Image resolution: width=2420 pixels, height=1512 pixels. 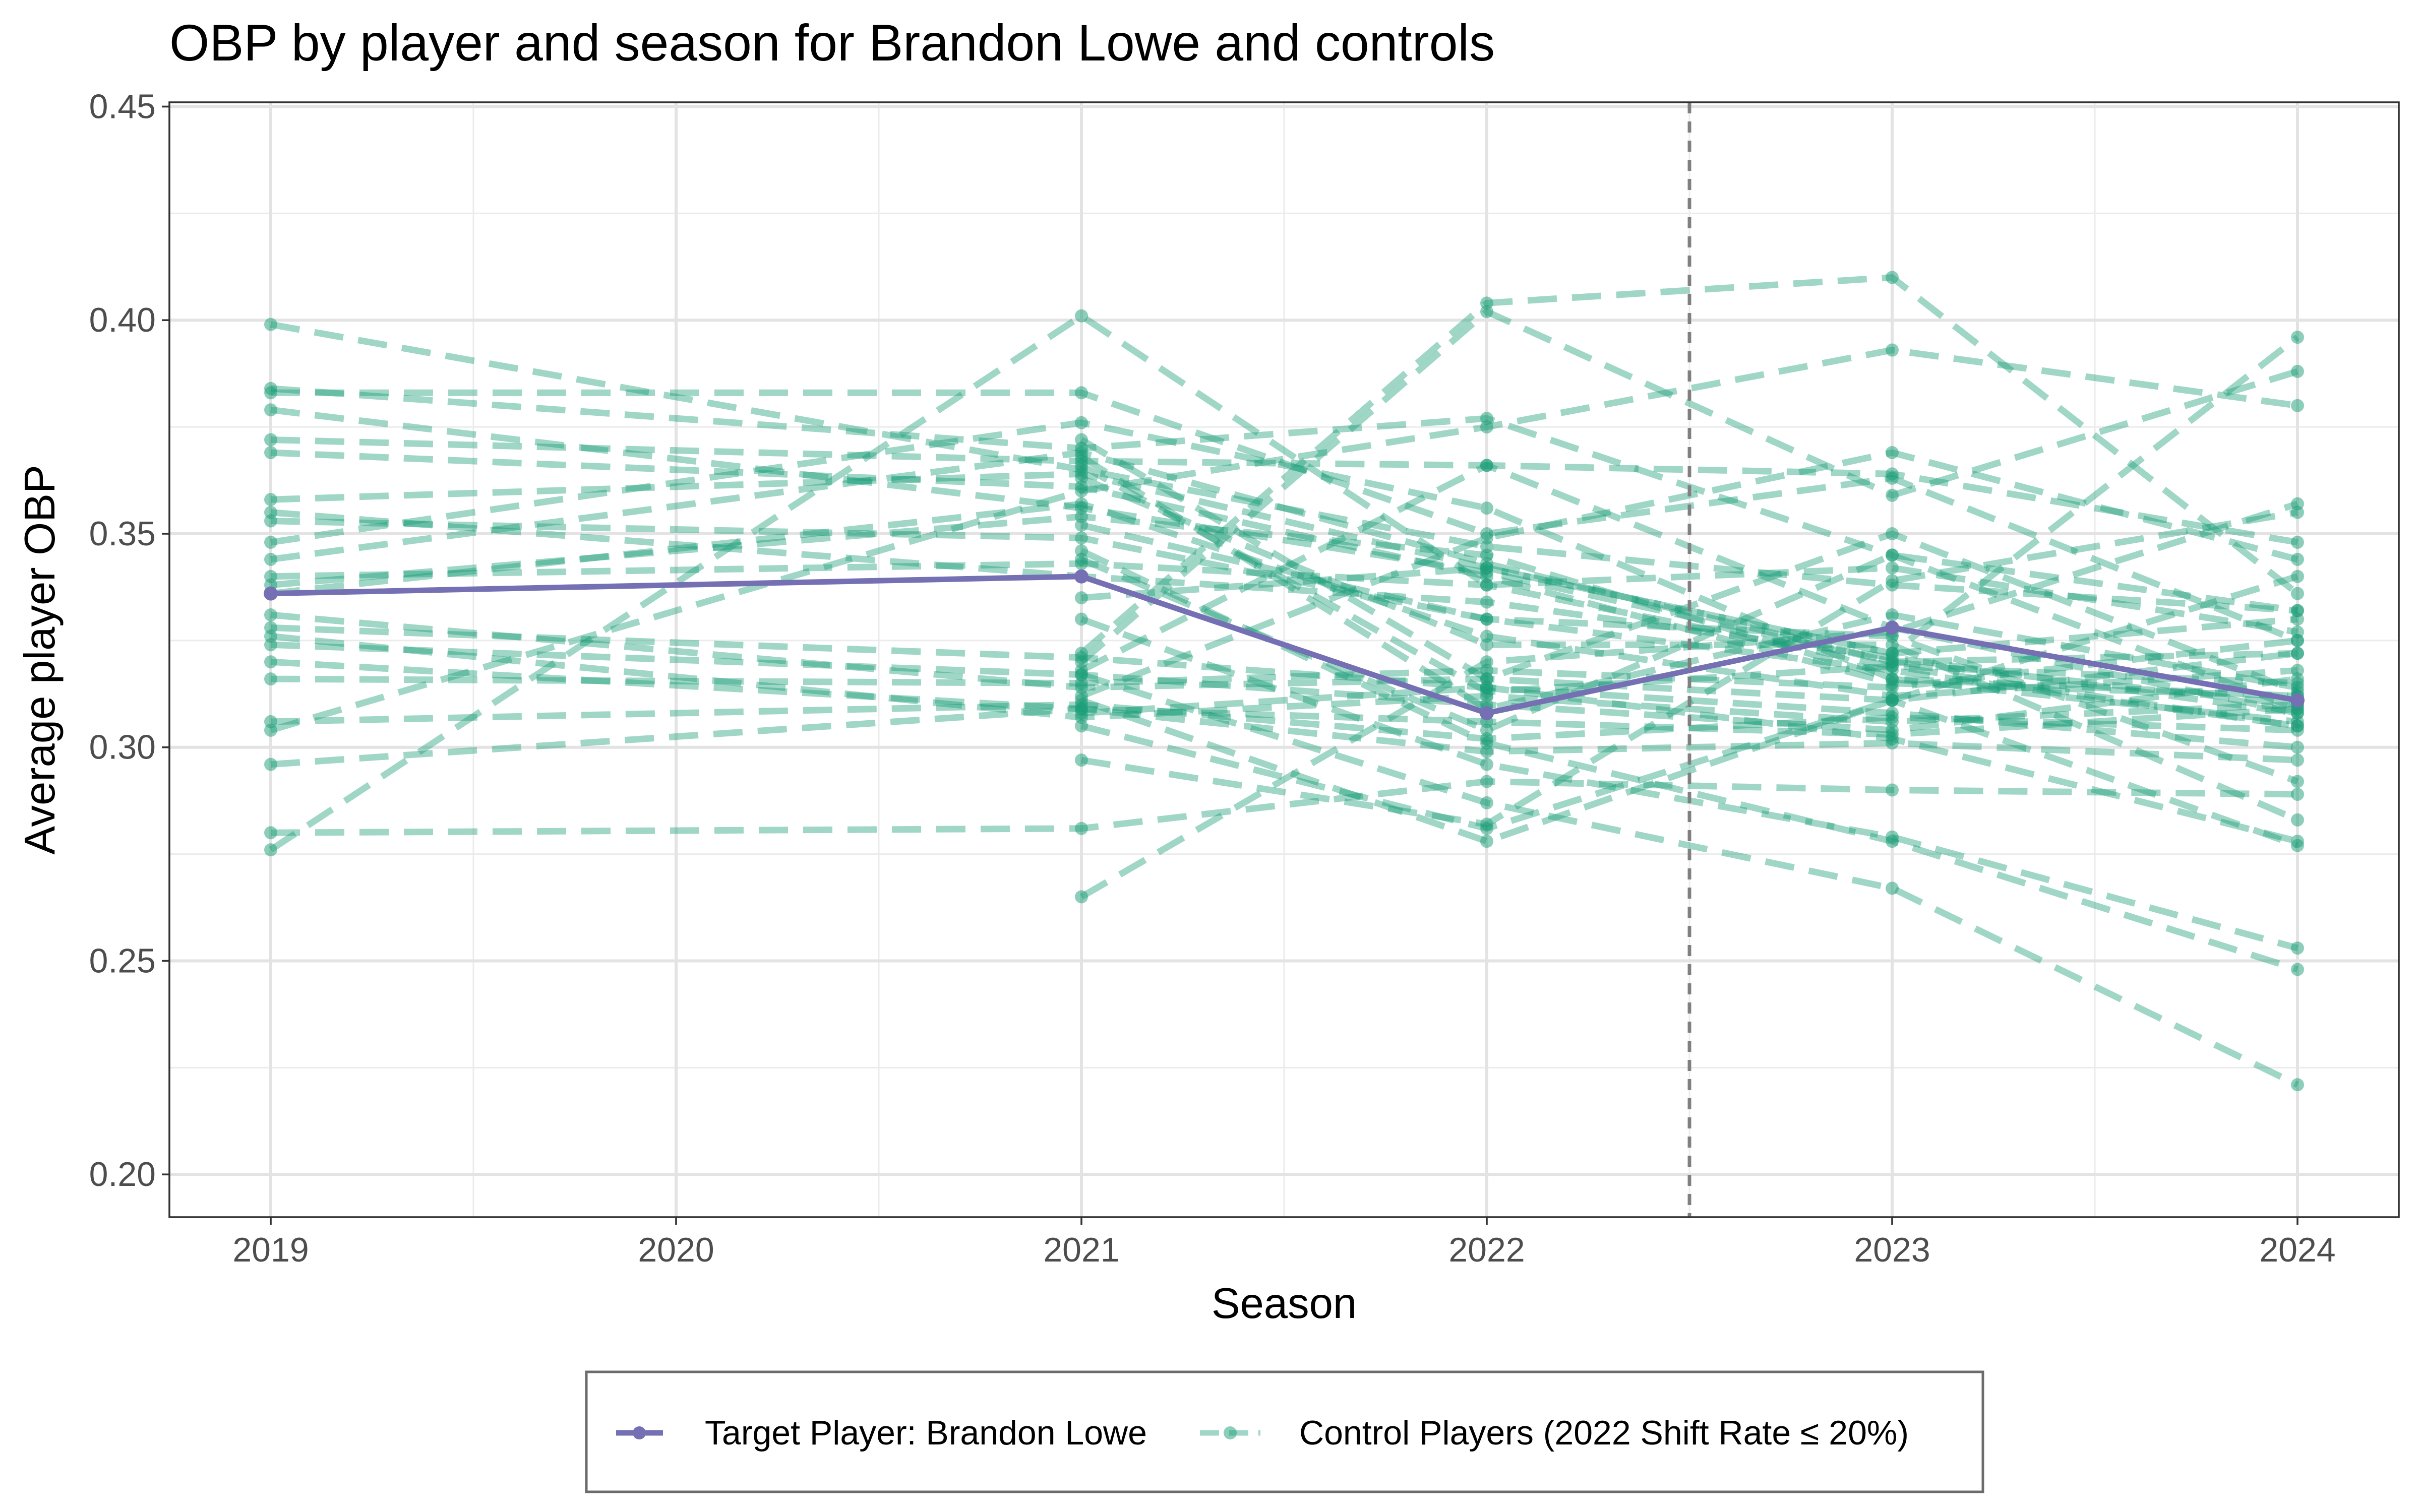 What do you see at coordinates (1892, 1250) in the screenshot?
I see `x-tick-label: 2023` at bounding box center [1892, 1250].